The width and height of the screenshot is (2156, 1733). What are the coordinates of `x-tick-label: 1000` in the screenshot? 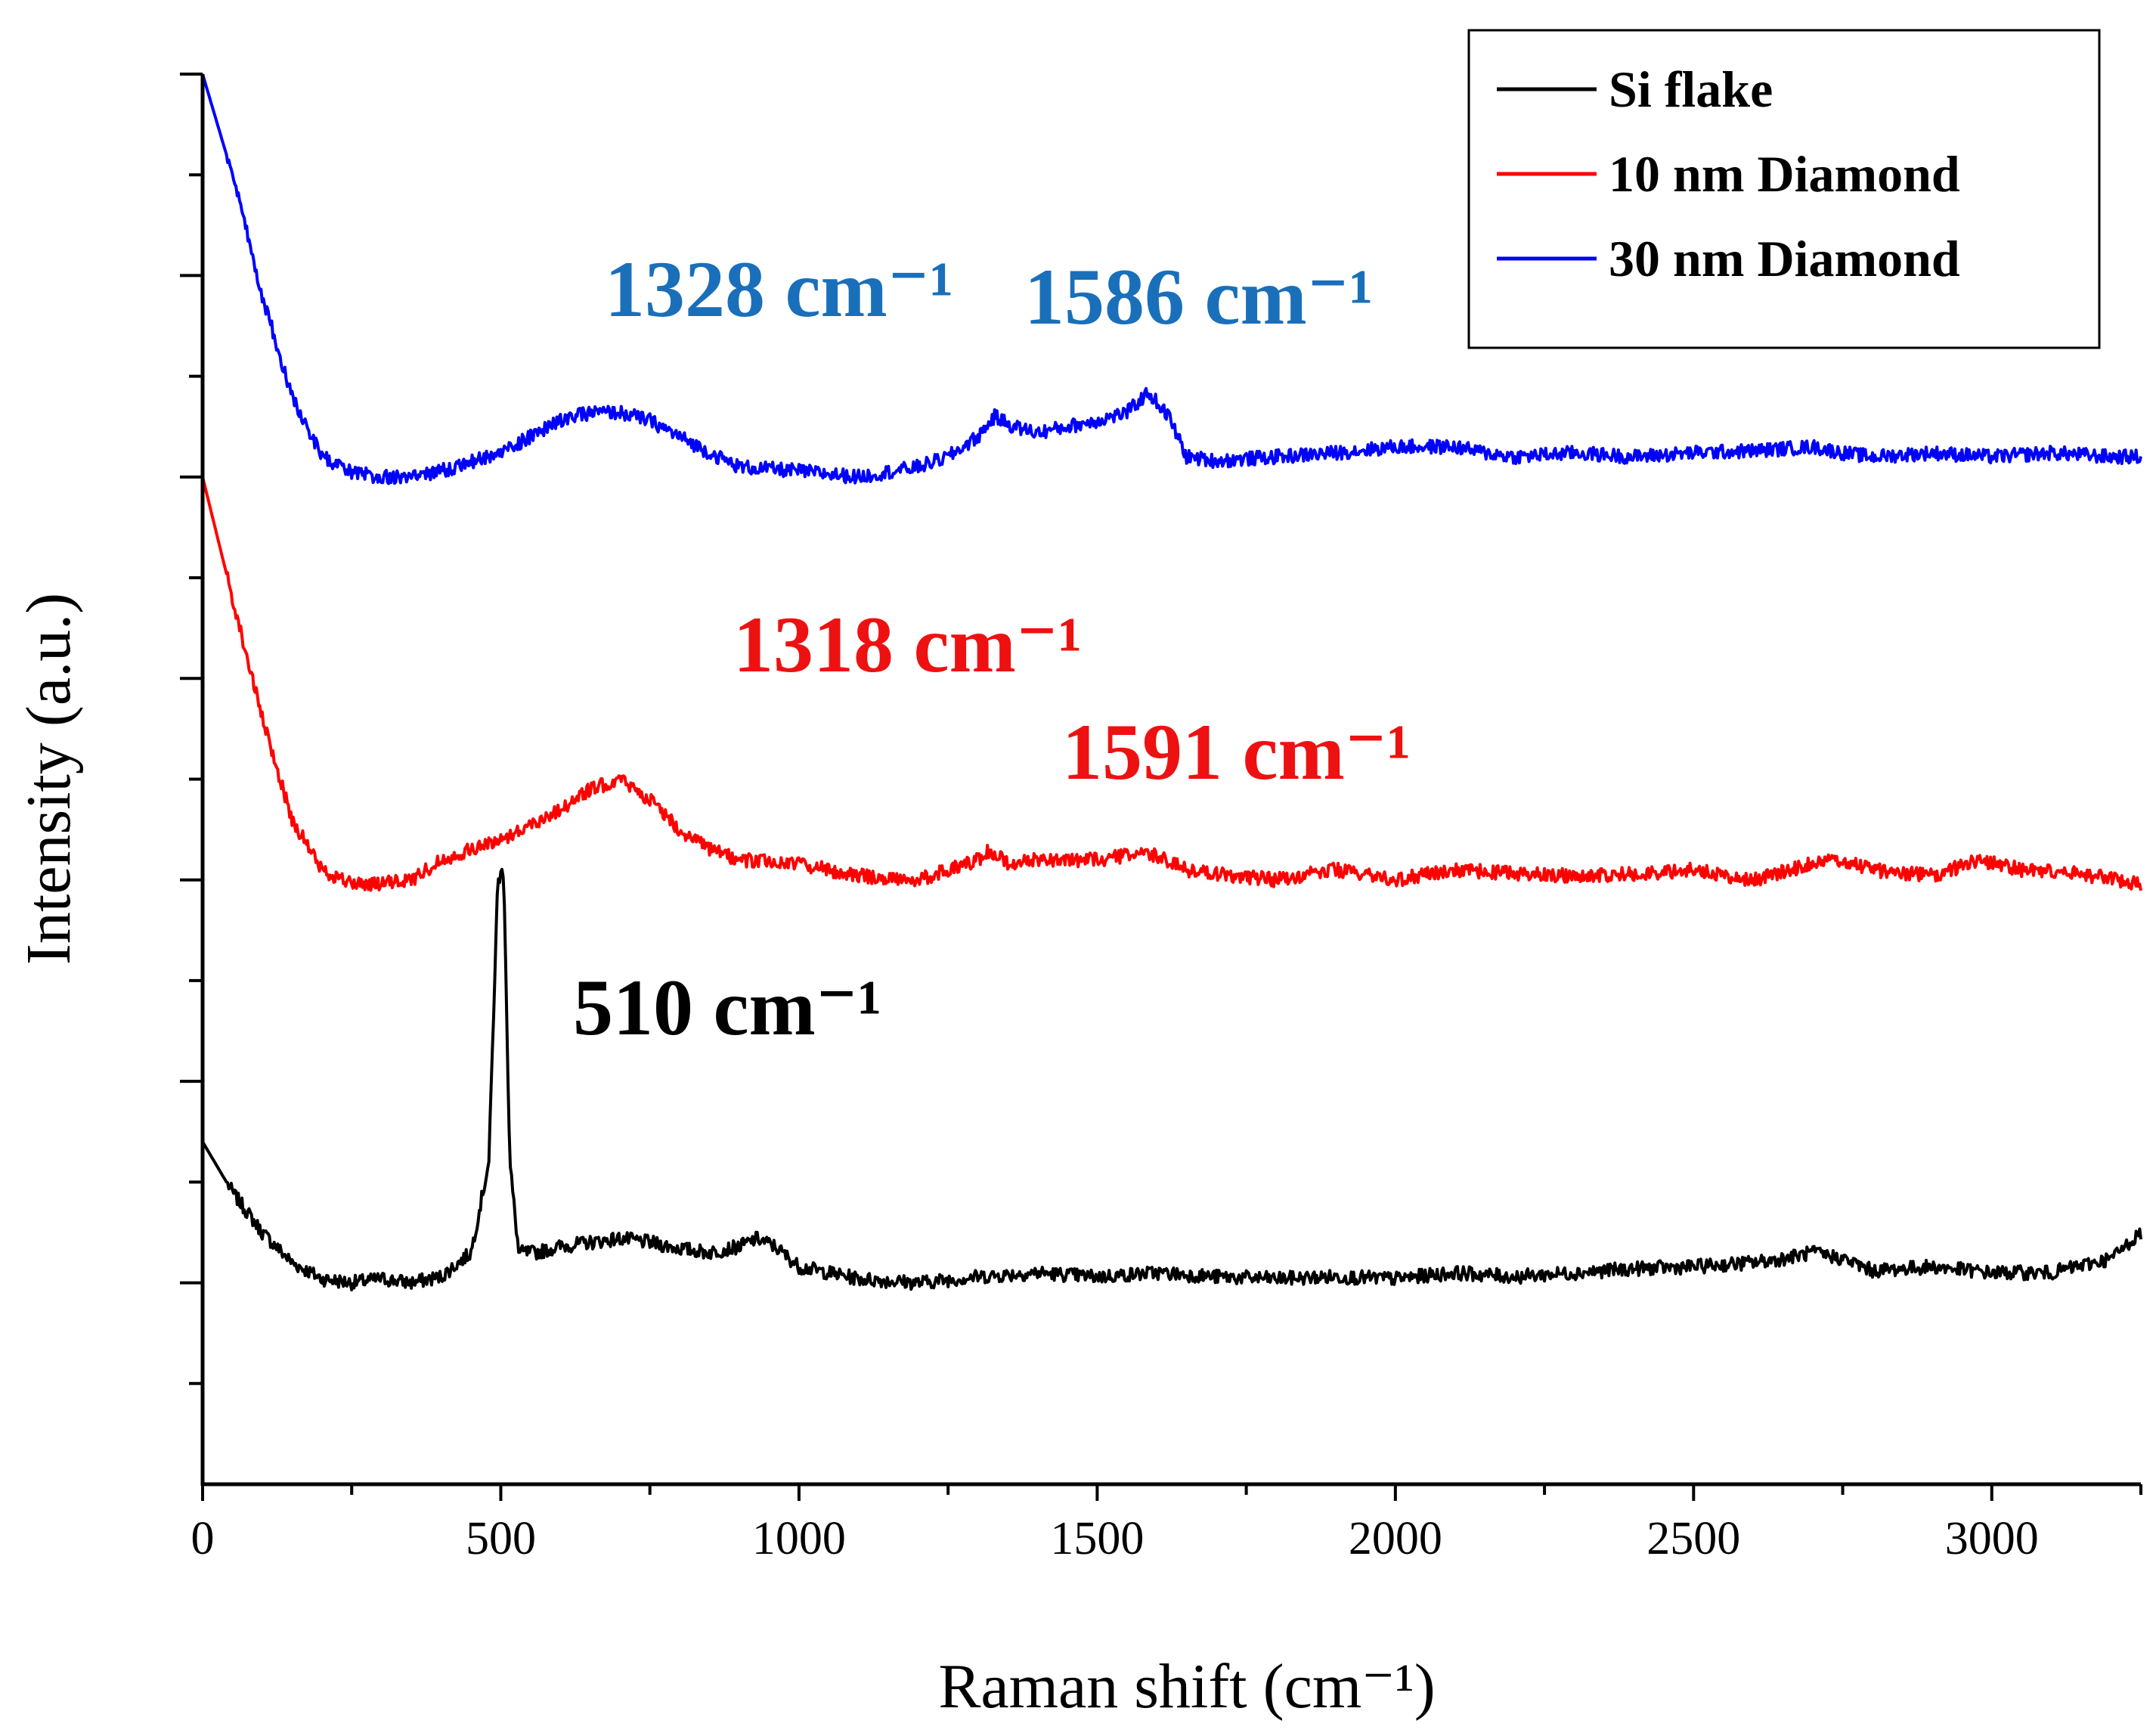 It's located at (799, 1539).